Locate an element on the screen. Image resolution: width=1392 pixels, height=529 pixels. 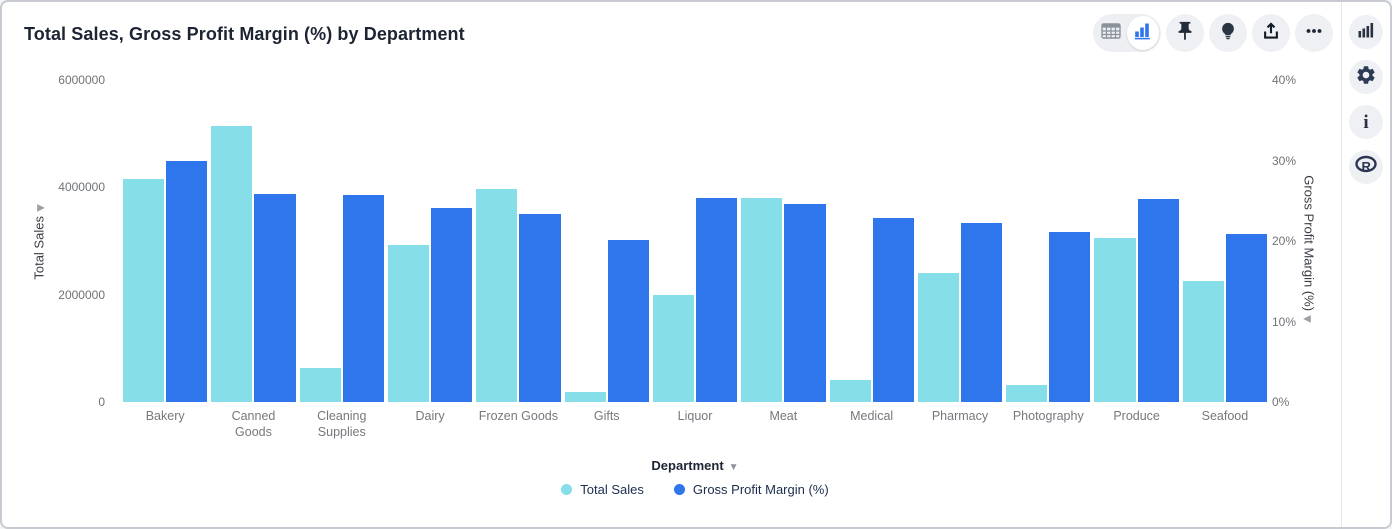
chart-config-button is located at coordinates (1366, 32).